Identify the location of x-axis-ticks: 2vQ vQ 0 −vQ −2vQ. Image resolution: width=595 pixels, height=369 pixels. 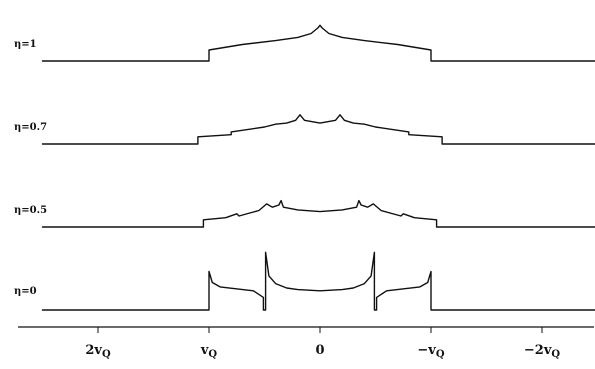
(322, 343).